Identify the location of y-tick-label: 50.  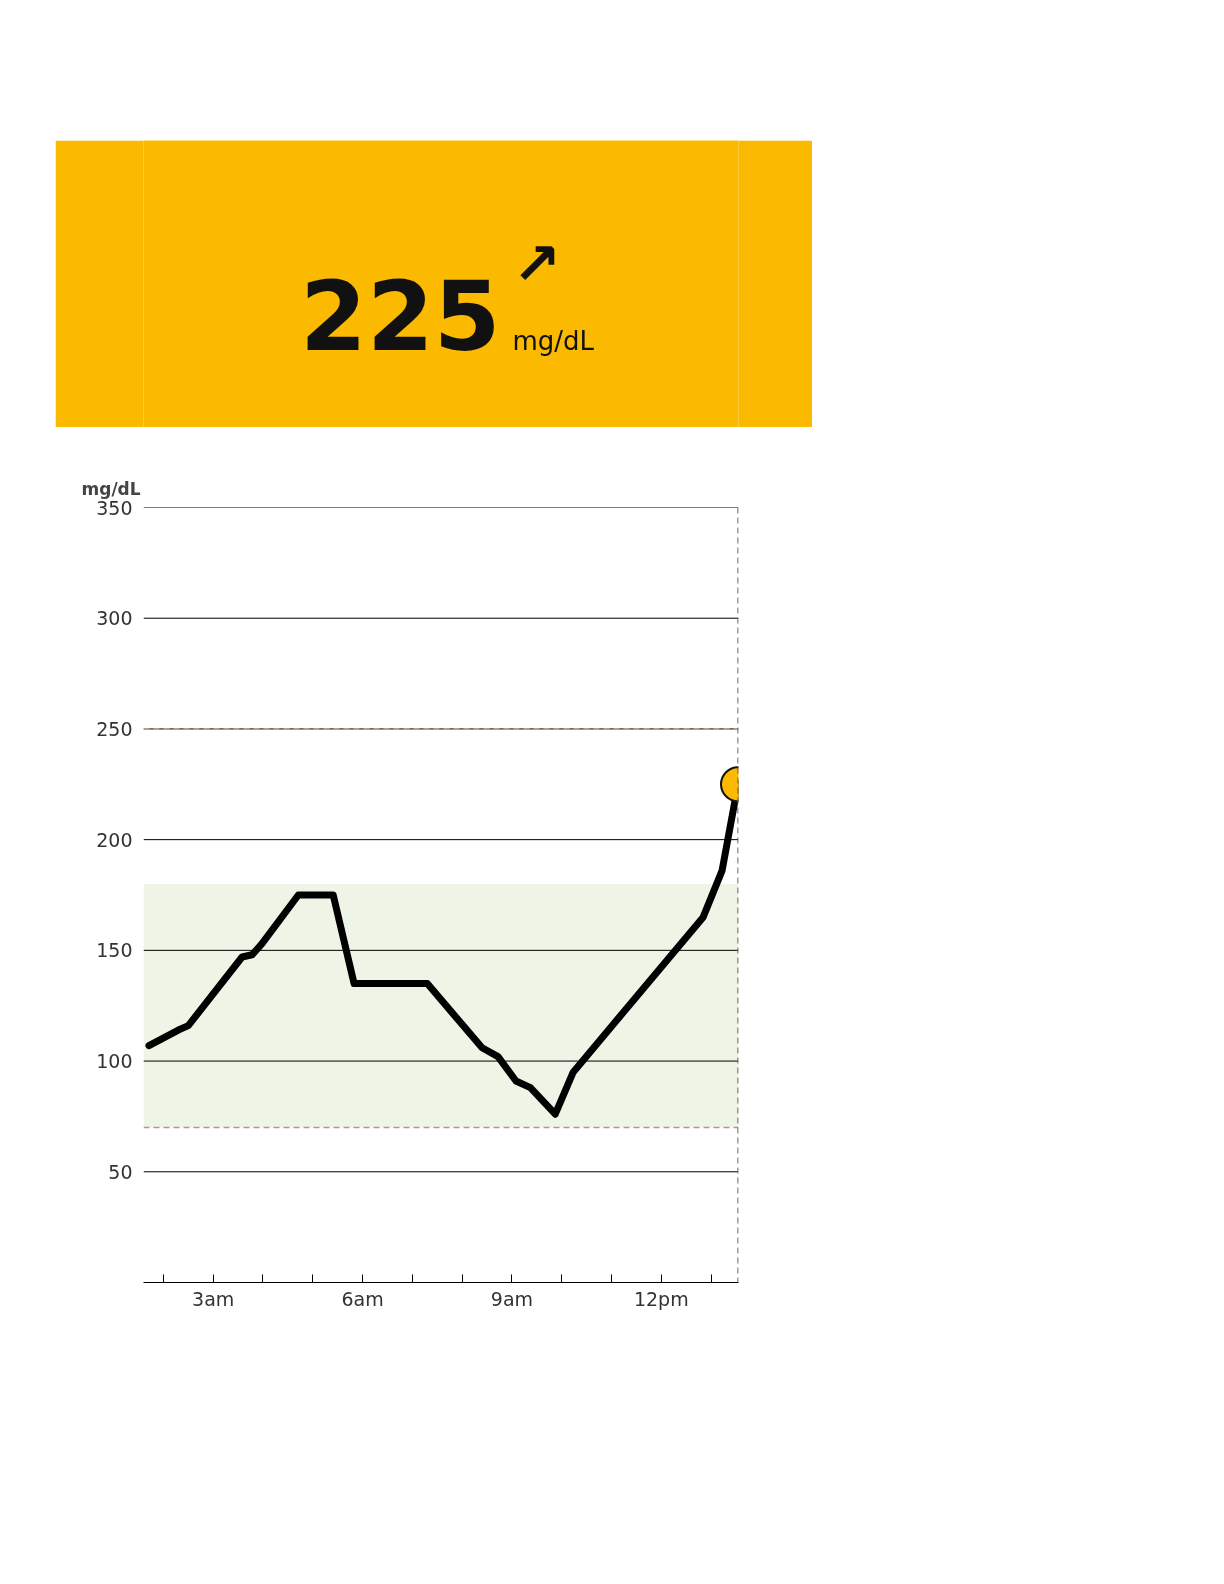
(120, 1171).